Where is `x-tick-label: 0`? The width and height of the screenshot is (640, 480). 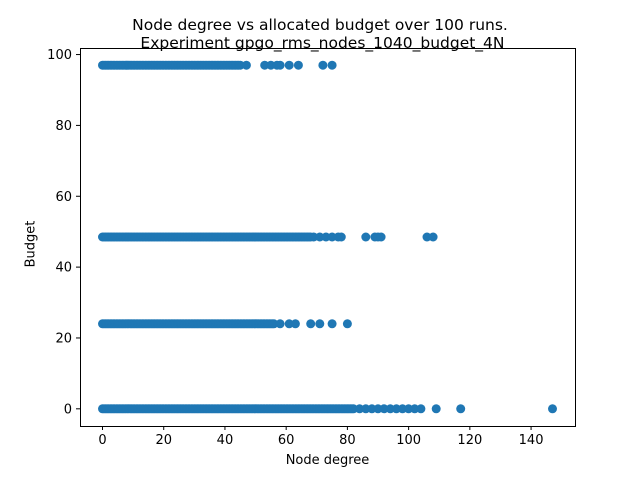 x-tick-label: 0 is located at coordinates (102, 440).